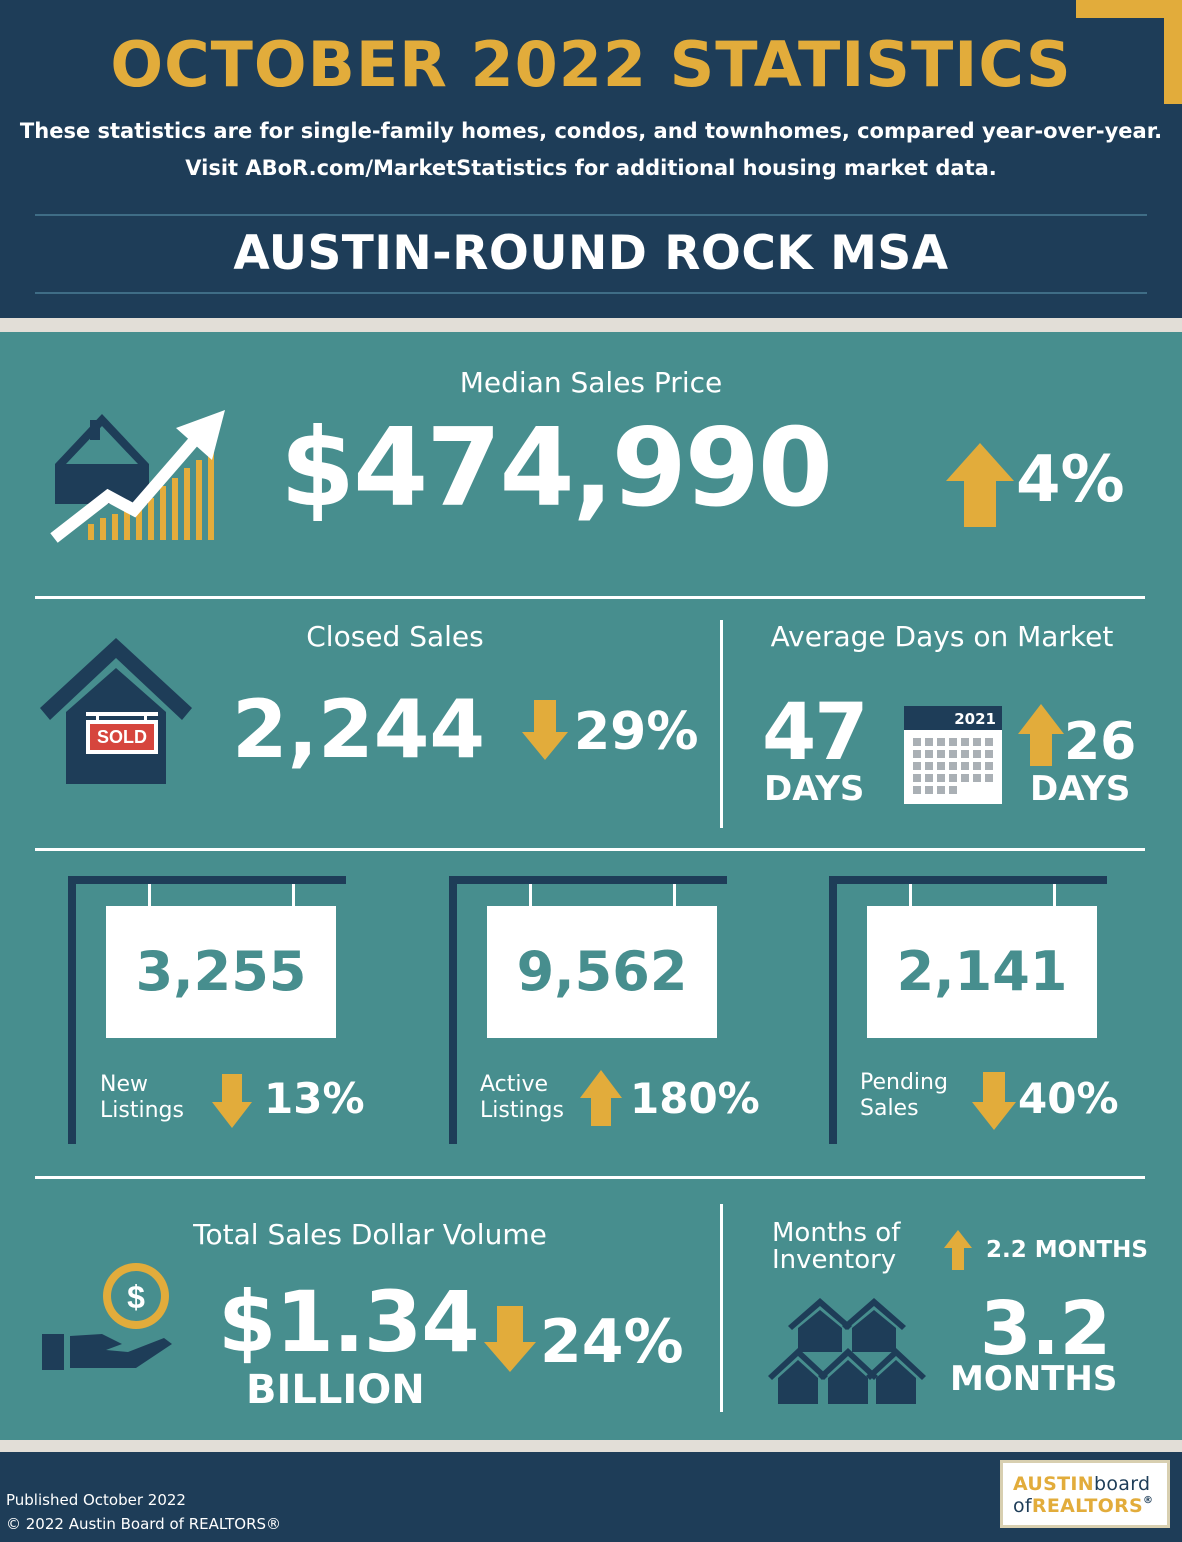 This screenshot has height=1542, width=1182. Describe the element at coordinates (953, 755) in the screenshot. I see `calendar-icon: 2021` at that location.